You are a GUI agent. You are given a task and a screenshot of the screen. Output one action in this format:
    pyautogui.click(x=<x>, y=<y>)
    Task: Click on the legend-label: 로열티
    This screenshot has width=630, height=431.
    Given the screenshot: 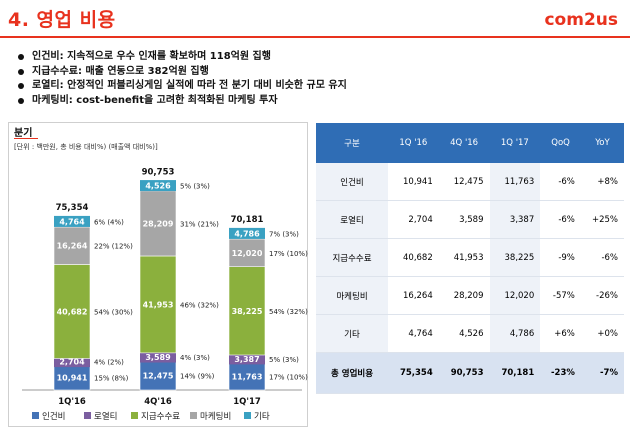 What is the action you would take?
    pyautogui.click(x=105, y=417)
    